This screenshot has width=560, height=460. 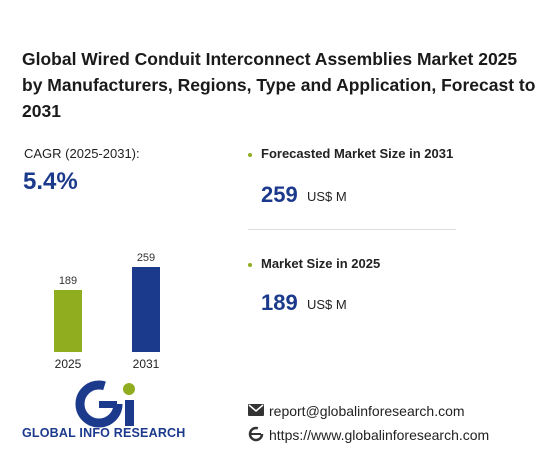 I want to click on email-icon, so click(x=256, y=410).